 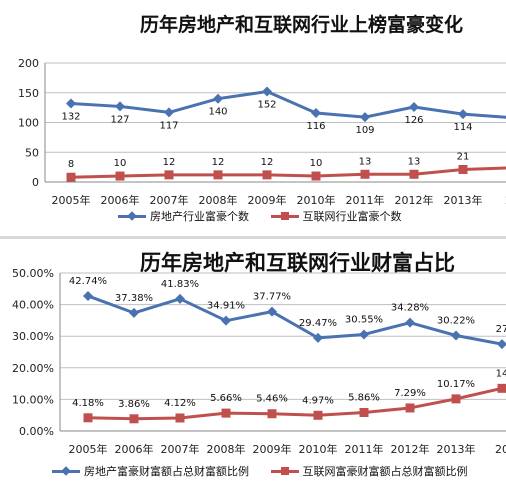 What do you see at coordinates (28, 93) in the screenshot?
I see `y-tick-label: 150` at bounding box center [28, 93].